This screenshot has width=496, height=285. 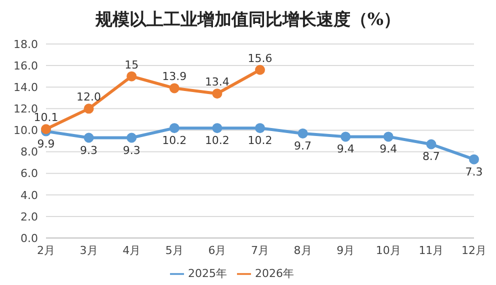 I want to click on data-label: 15, so click(x=131, y=65).